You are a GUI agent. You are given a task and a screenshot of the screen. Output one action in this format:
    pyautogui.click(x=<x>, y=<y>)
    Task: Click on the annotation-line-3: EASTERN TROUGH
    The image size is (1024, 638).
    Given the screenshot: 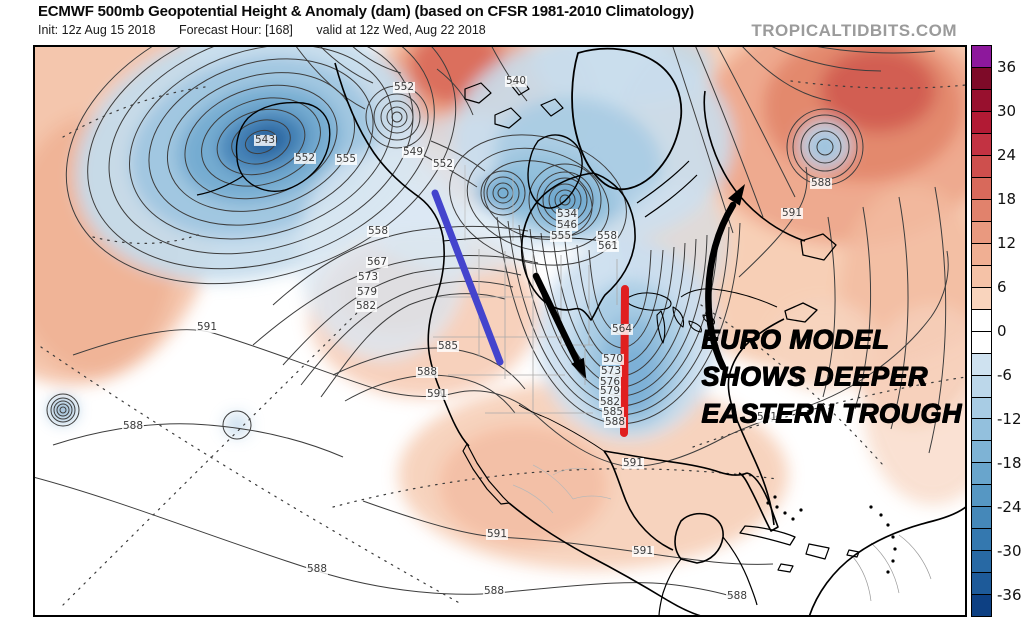 What is the action you would take?
    pyautogui.click(x=831, y=413)
    